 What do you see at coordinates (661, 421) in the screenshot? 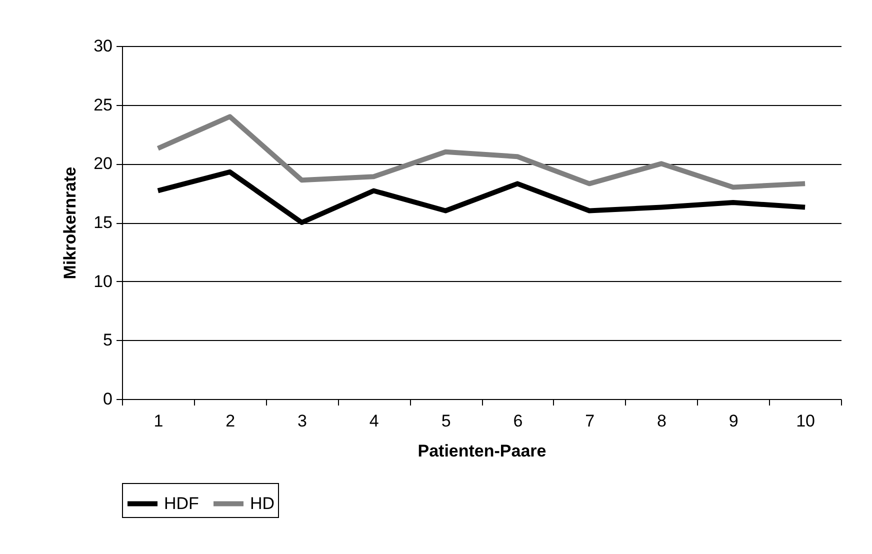
I see `x-tick-label: 8` at bounding box center [661, 421].